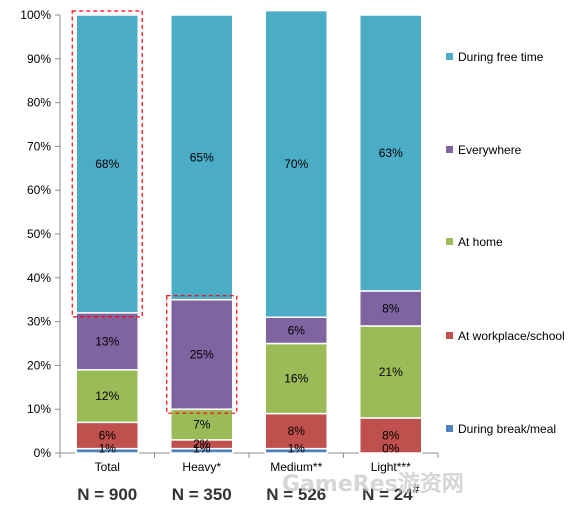 The image size is (577, 510). What do you see at coordinates (39, 103) in the screenshot?
I see `y-tick-label: 80%` at bounding box center [39, 103].